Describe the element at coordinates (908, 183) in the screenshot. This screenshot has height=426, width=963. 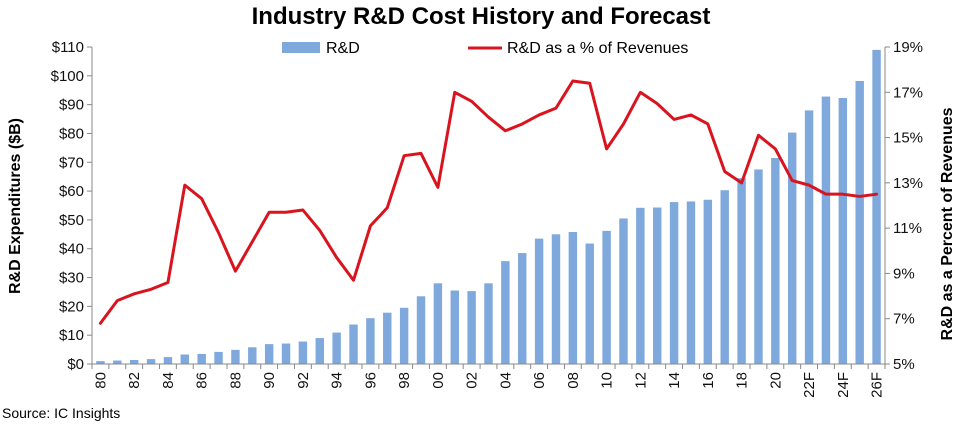
I see `y-right-tick-label: 13%` at that location.